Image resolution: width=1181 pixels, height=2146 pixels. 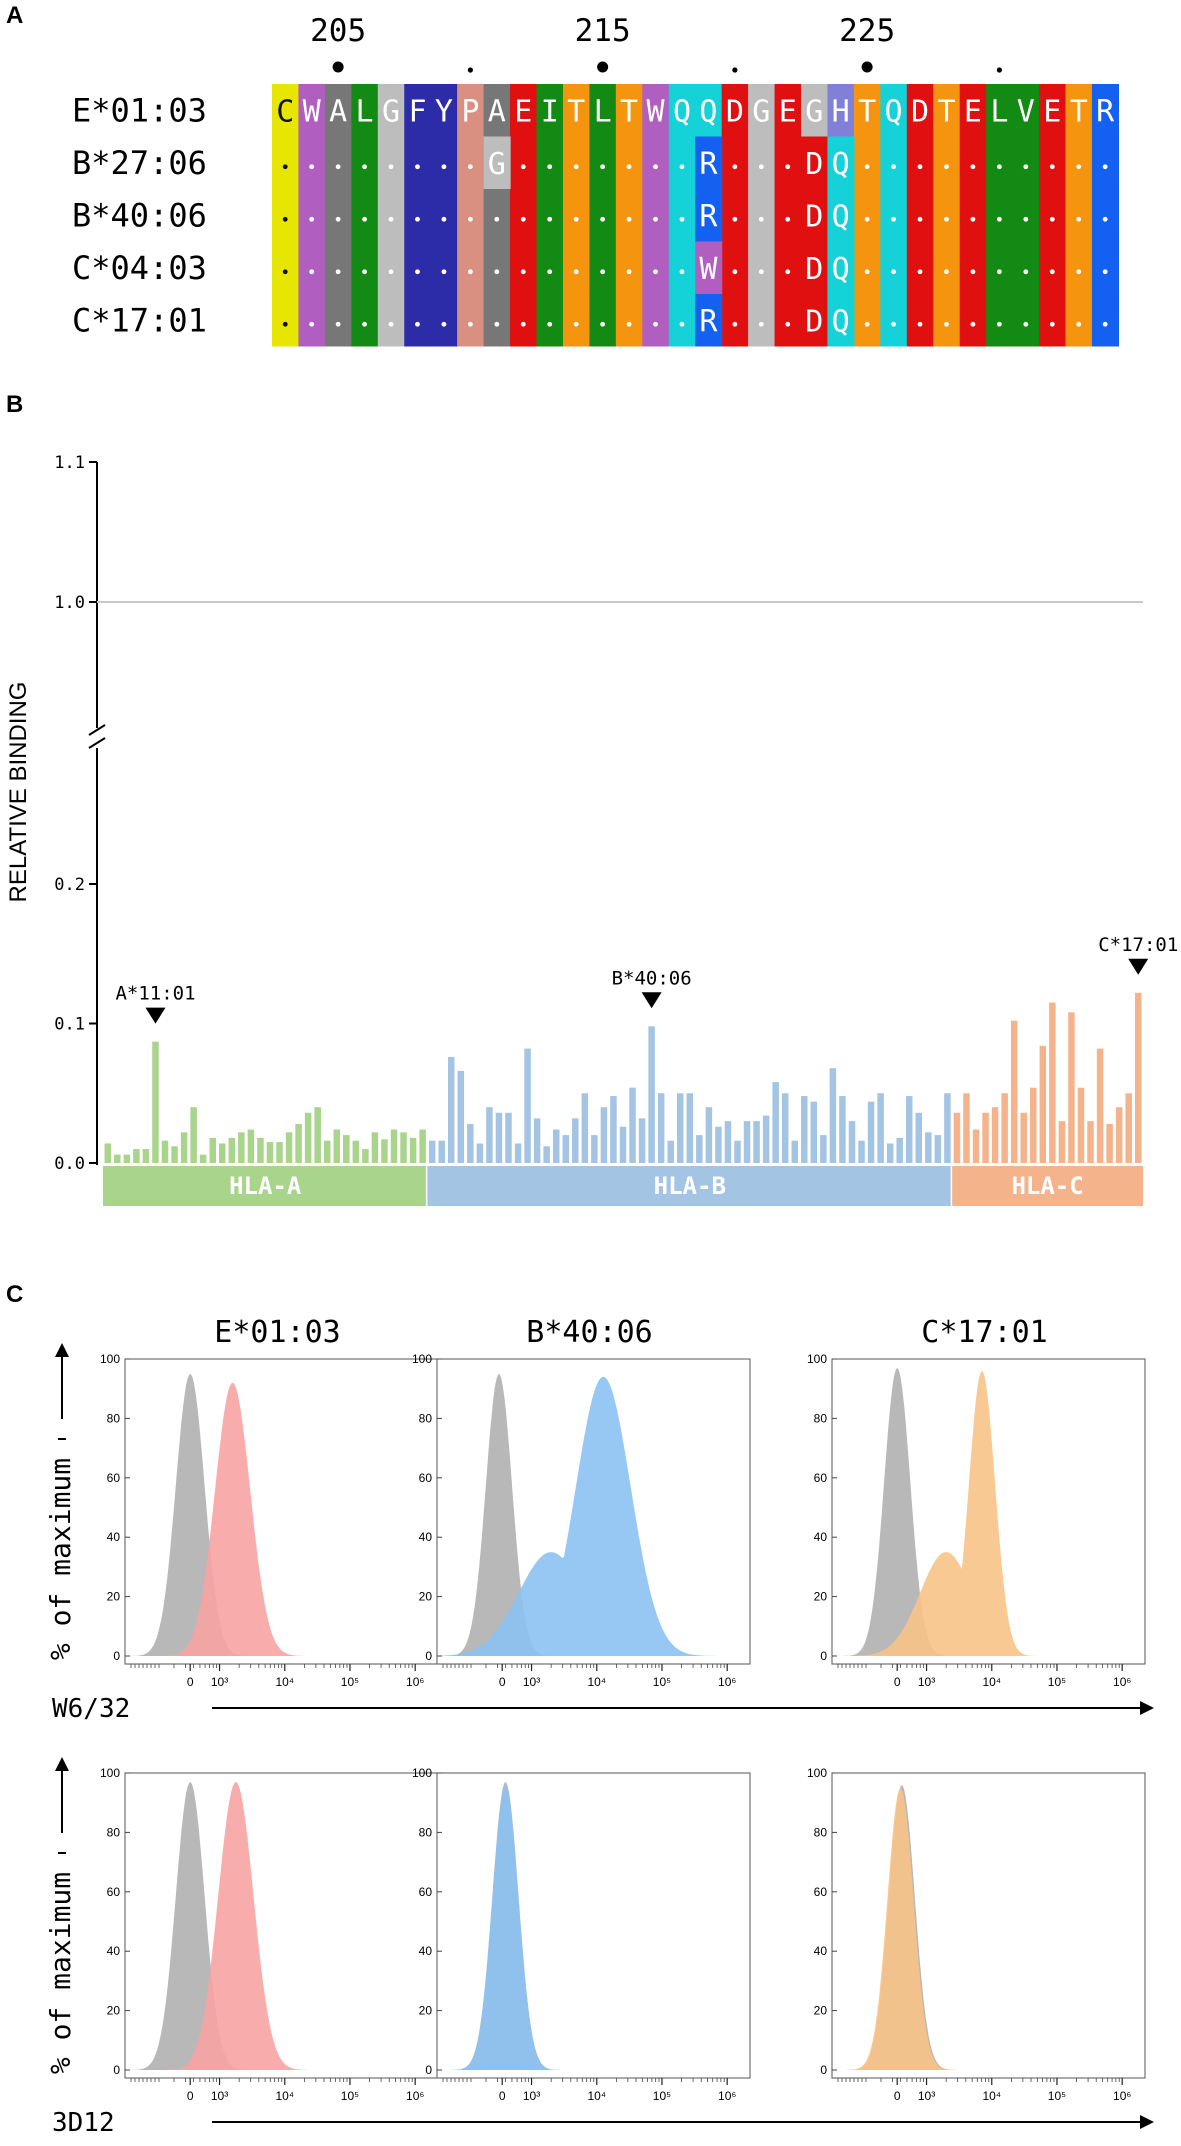 What do you see at coordinates (114, 1951) in the screenshot?
I see `y-tick-label: 40` at bounding box center [114, 1951].